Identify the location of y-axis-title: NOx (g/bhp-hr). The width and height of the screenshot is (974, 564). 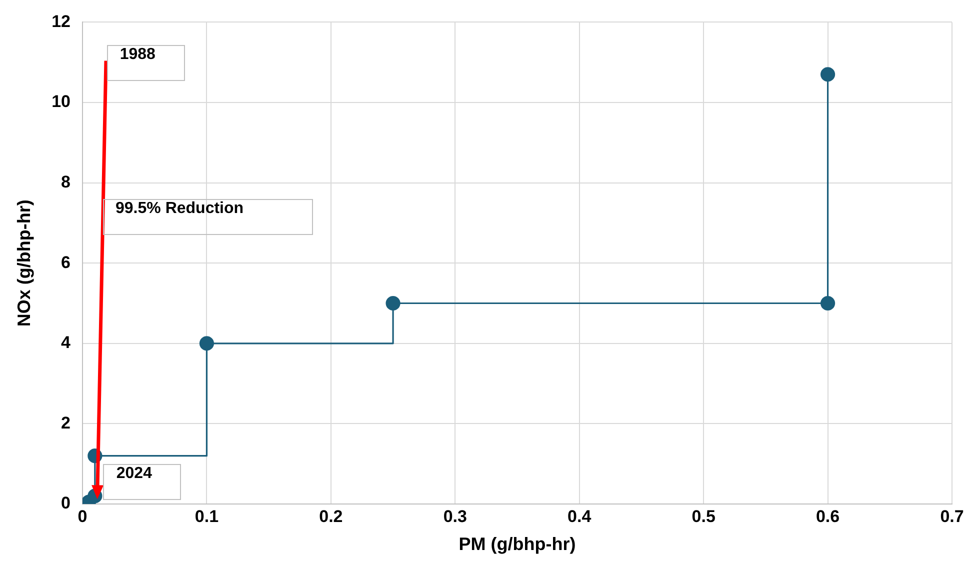
(24, 263).